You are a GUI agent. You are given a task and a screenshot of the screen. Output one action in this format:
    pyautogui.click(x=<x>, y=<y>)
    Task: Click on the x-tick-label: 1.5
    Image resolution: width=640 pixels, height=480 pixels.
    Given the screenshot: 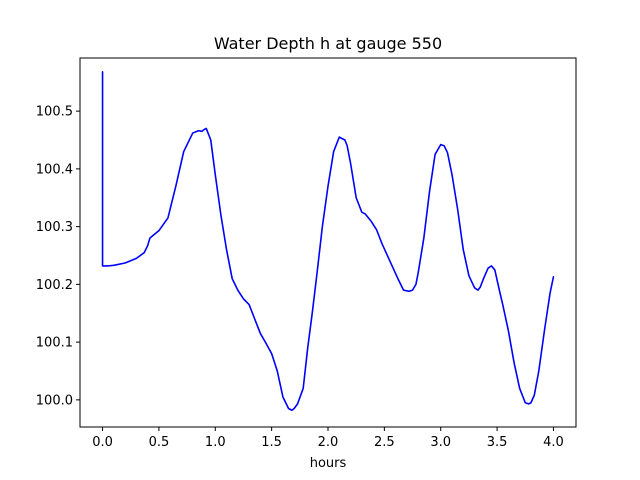 What is the action you would take?
    pyautogui.click(x=271, y=442)
    